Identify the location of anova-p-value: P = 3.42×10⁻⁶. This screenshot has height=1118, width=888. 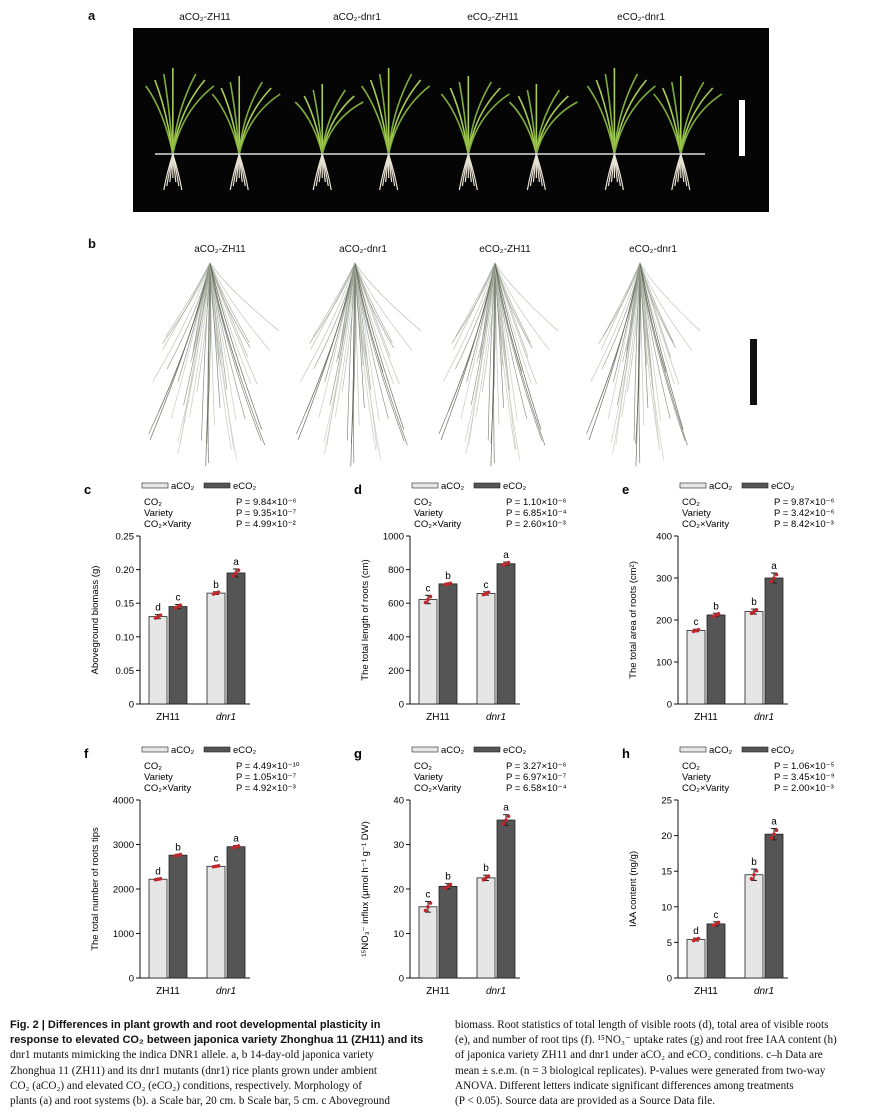
(804, 513).